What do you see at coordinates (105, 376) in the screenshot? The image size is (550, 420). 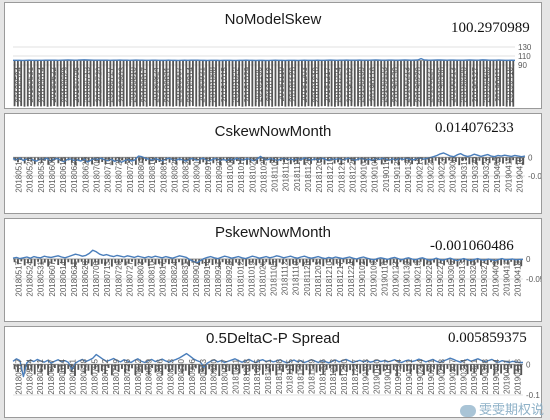 I see `x-tick-label: 20180712` at bounding box center [105, 376].